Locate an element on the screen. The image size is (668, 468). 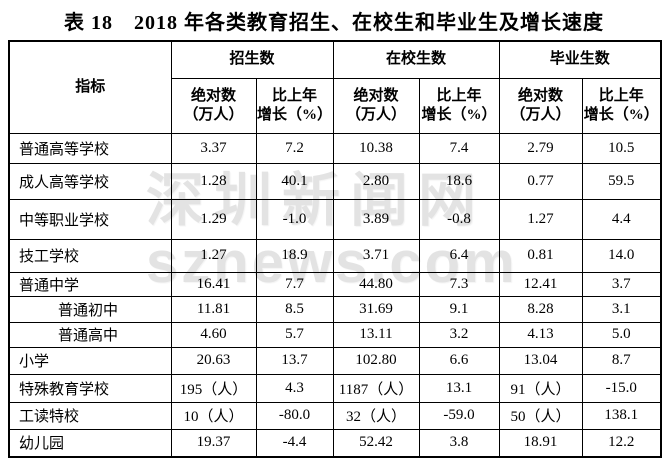
data-cell: 4.60 is located at coordinates (213, 334).